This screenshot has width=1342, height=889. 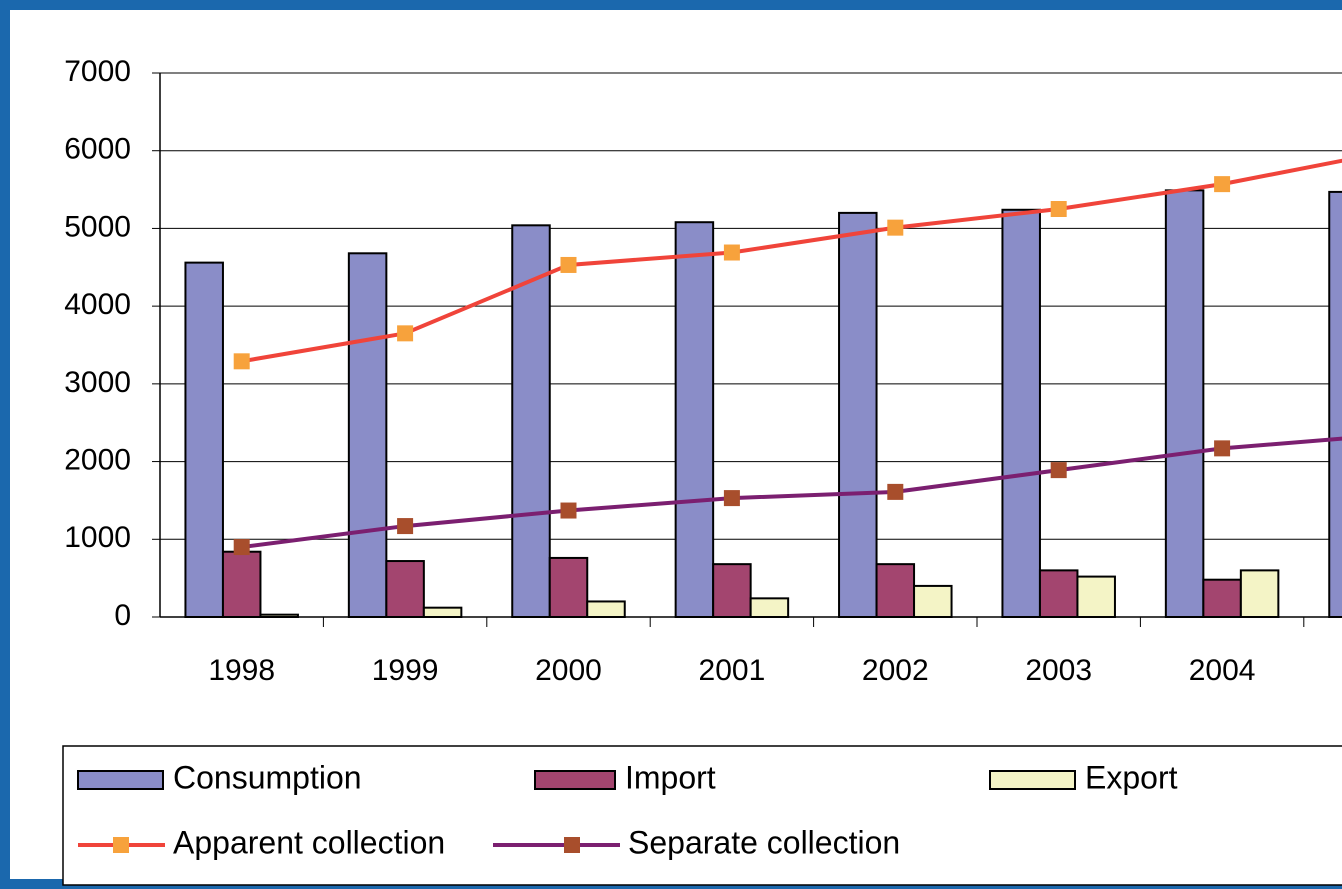 What do you see at coordinates (791, 493) in the screenshot?
I see `line` at bounding box center [791, 493].